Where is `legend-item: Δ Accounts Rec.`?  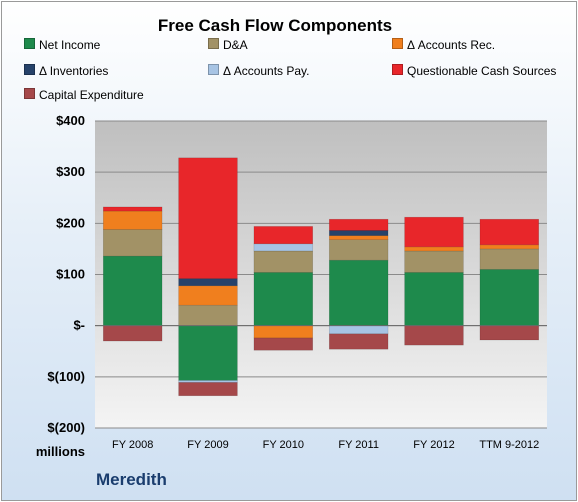
legend-item: Δ Accounts Rec. is located at coordinates (443, 45).